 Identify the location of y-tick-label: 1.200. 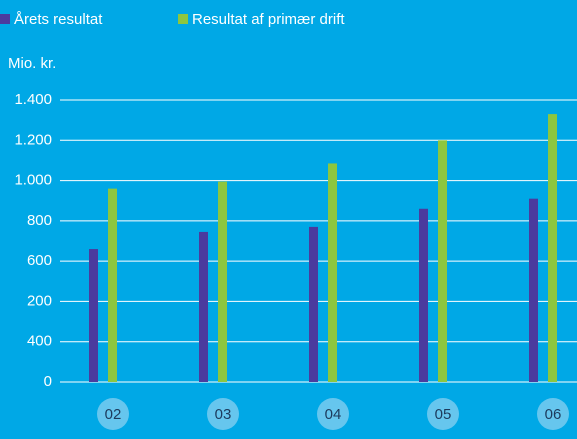
(33, 139).